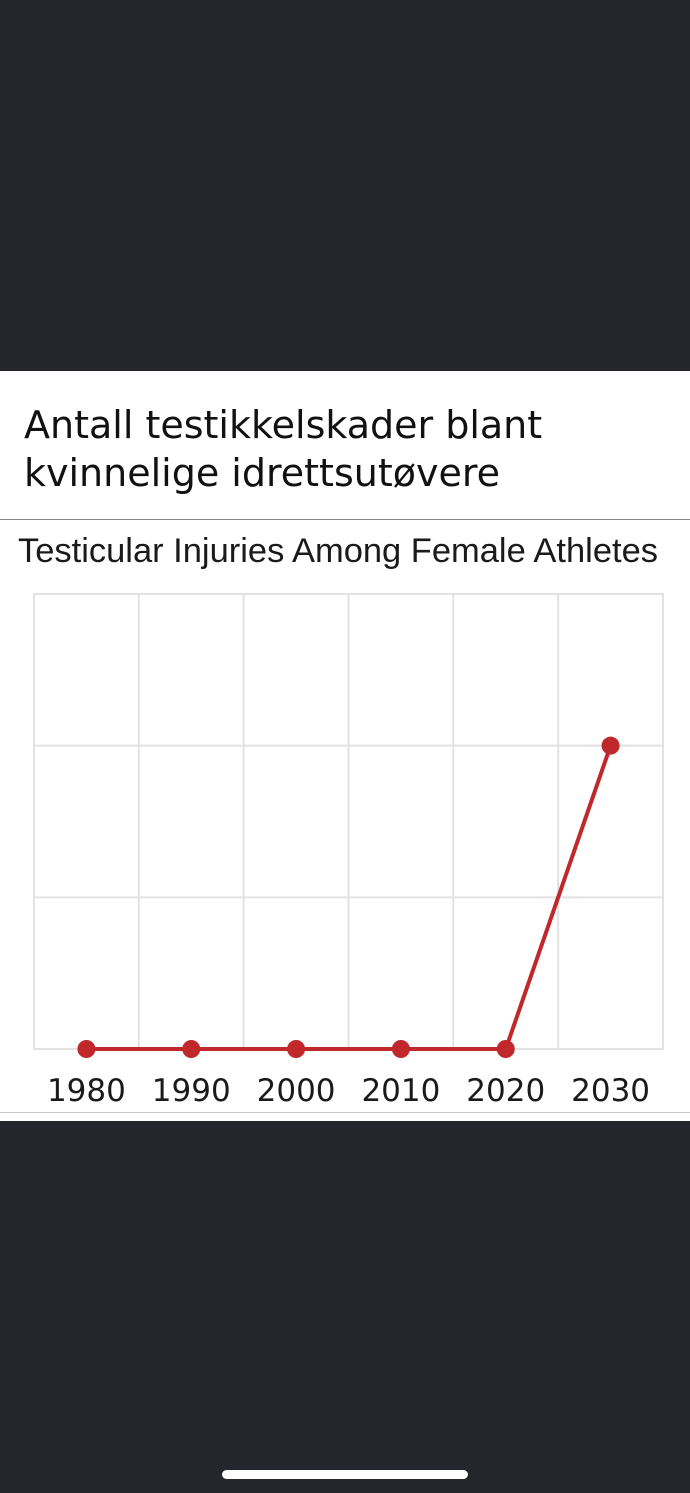  I want to click on caption-line-2: kvinnelige idrettsutøvere, so click(262, 473).